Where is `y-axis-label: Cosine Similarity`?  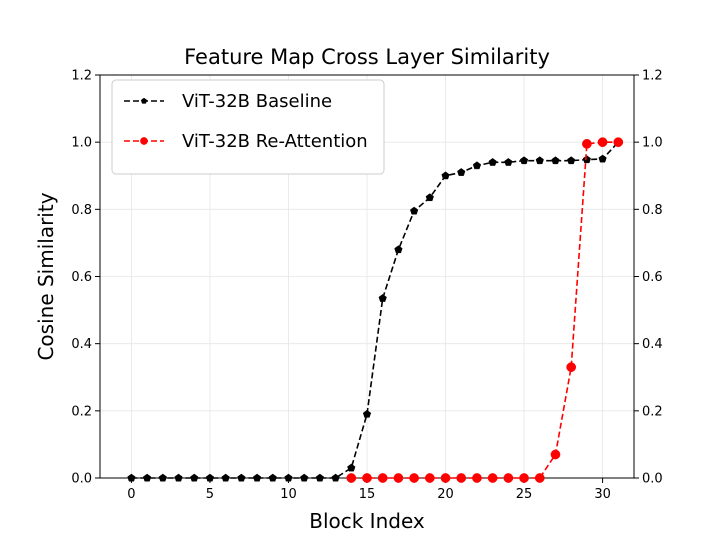
y-axis-label: Cosine Similarity is located at coordinates (46, 276).